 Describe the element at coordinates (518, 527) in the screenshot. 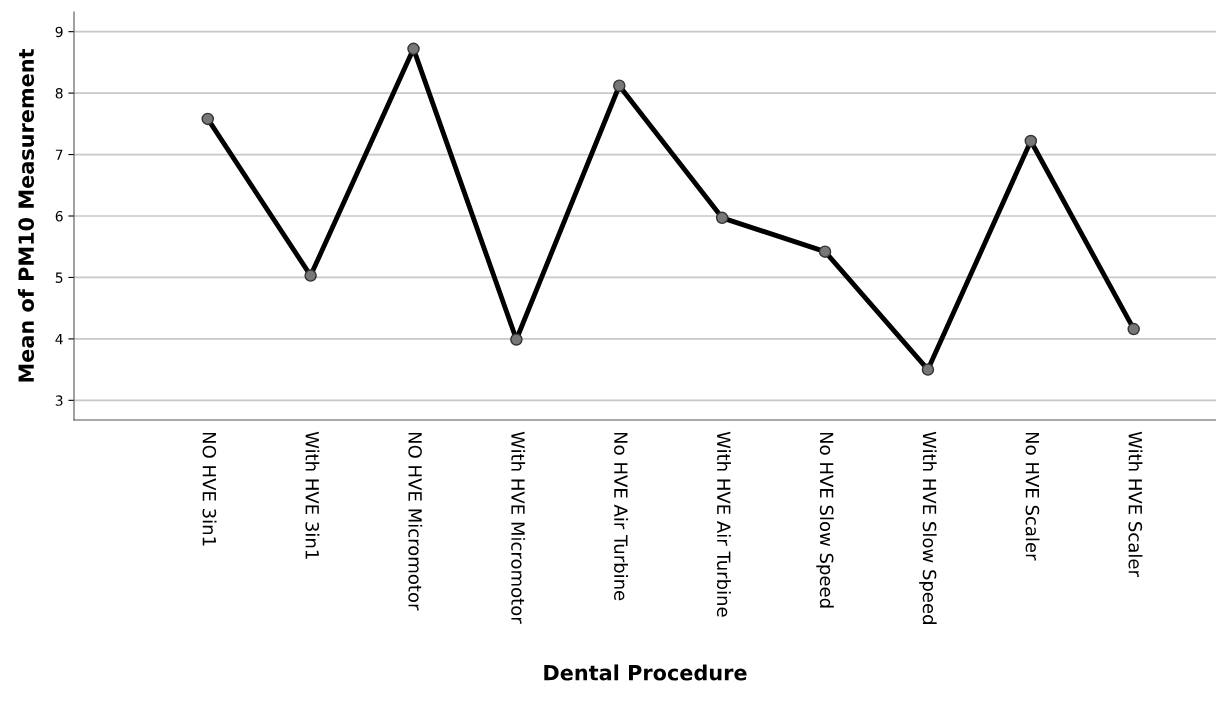

I see `x-tick-label: With HVE Micromotor` at that location.